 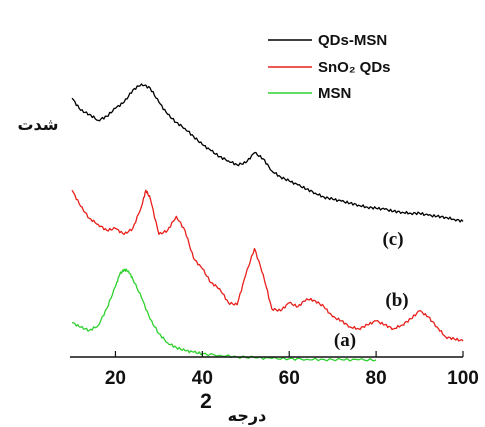 I want to click on x-axis: 20 40 60 80 100, so click(x=274, y=370).